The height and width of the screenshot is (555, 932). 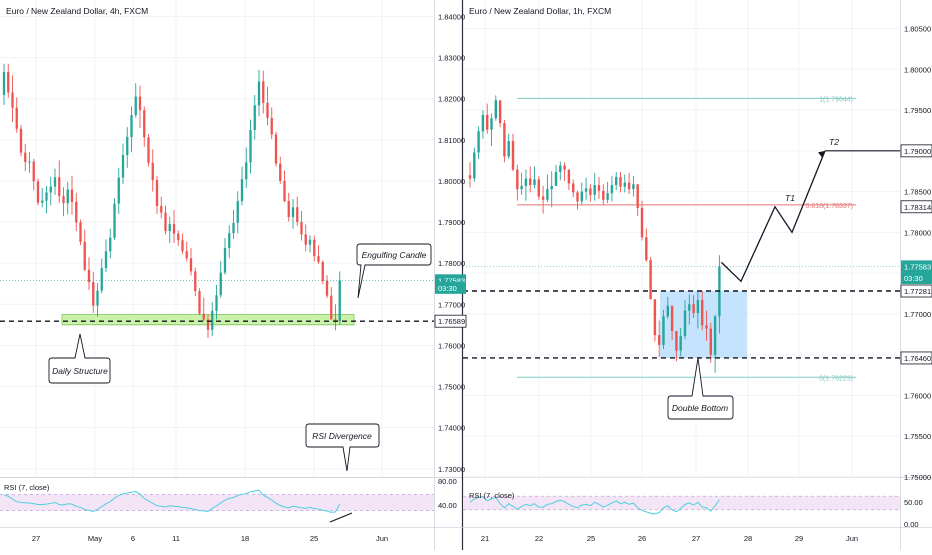 I want to click on date-tick-label: 26, so click(x=642, y=538).